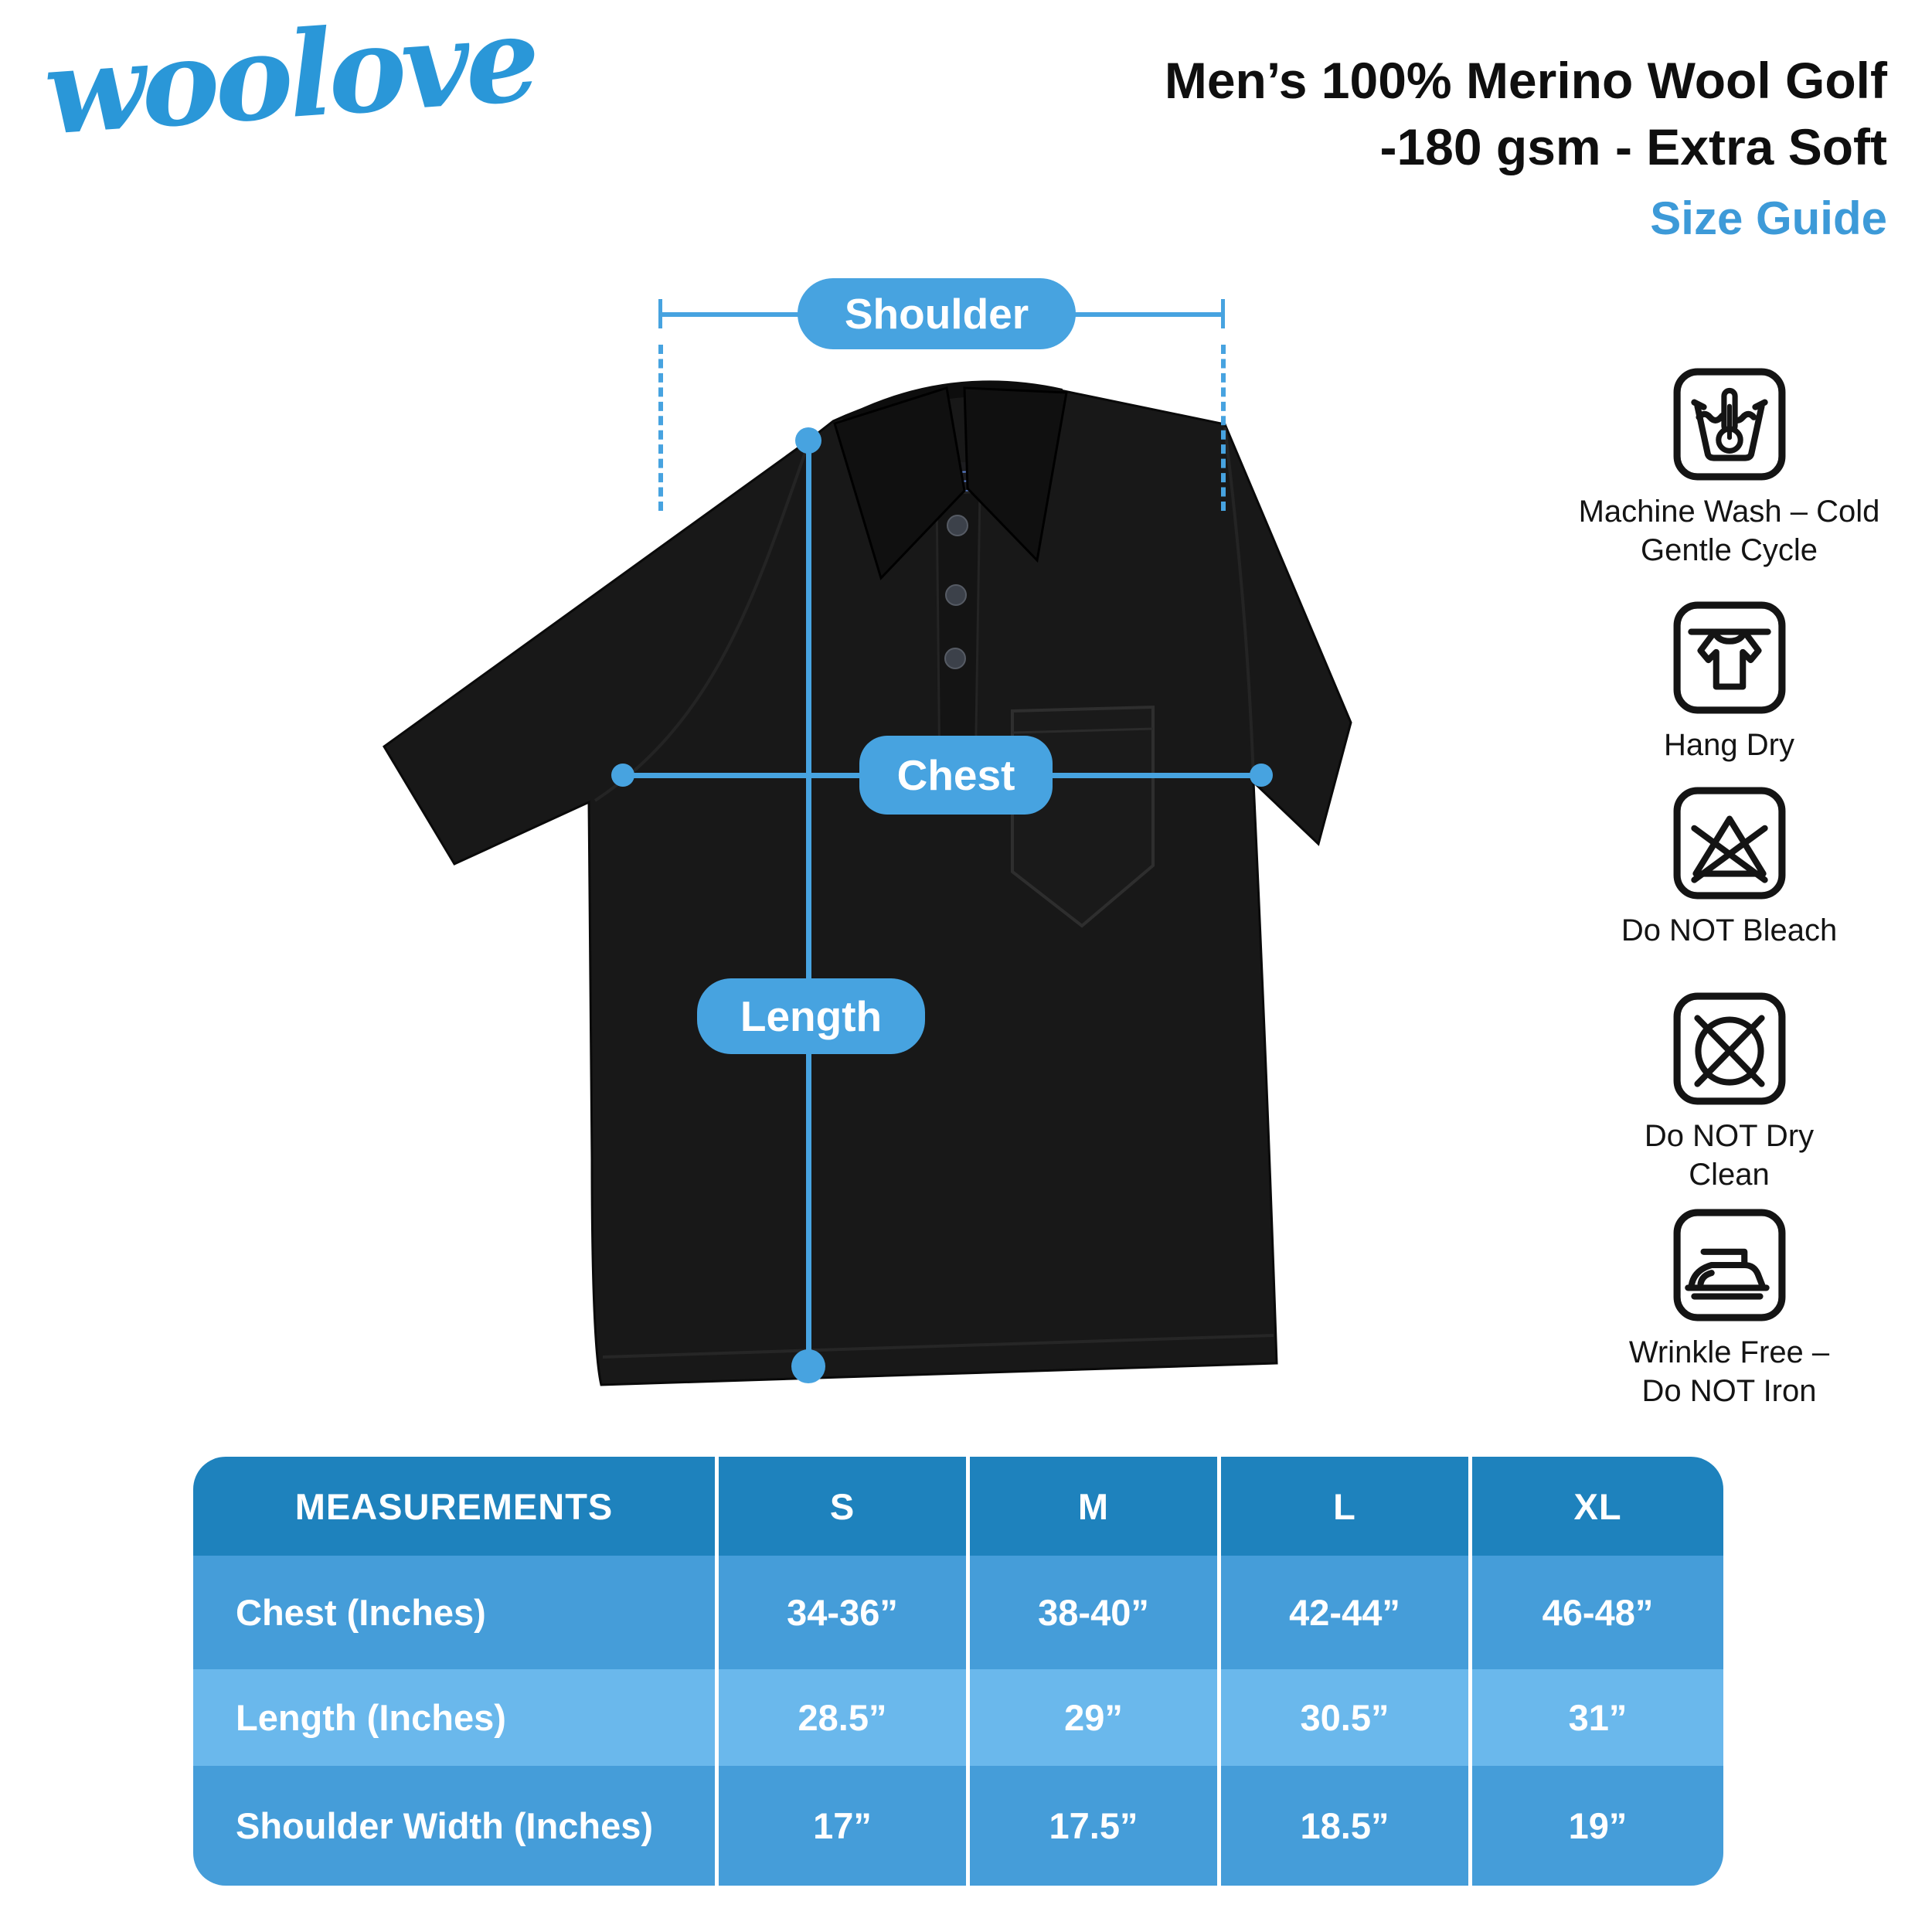  What do you see at coordinates (1729, 531) in the screenshot?
I see `care-label: Machine Wash – Cold Gentle Cycle` at bounding box center [1729, 531].